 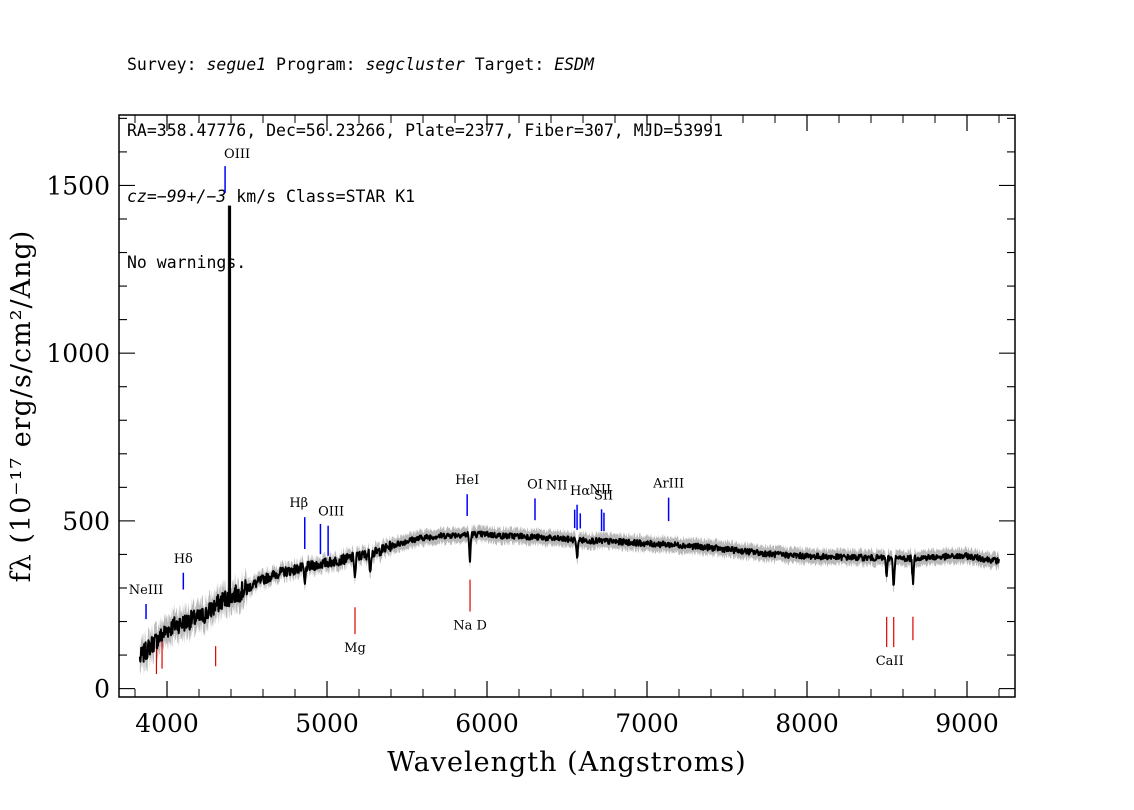 What do you see at coordinates (191, 196) in the screenshot?
I see `cz-value: −99+/−3` at bounding box center [191, 196].